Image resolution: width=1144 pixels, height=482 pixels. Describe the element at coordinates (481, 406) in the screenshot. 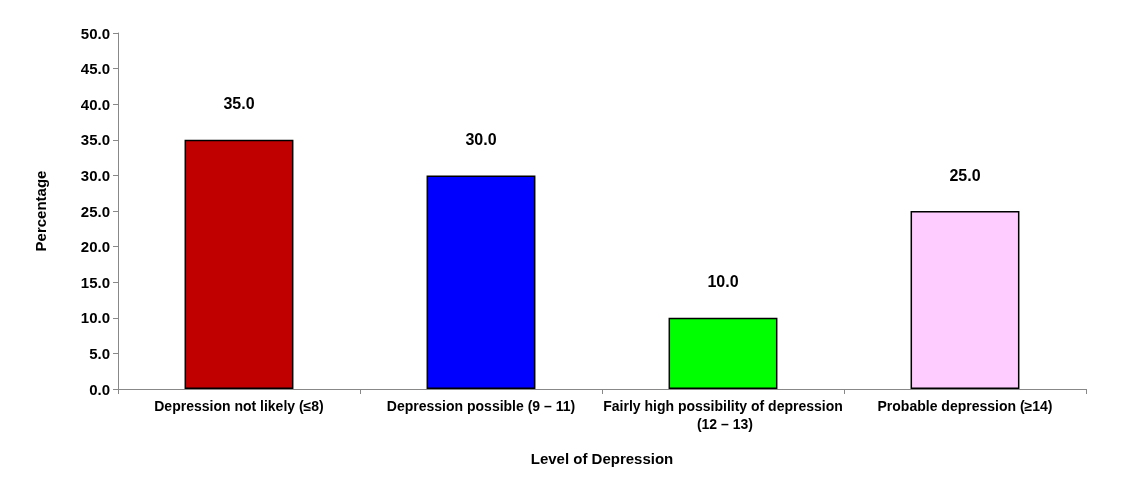

I see `x-tick-label: Depression possible (9 – 11)` at that location.